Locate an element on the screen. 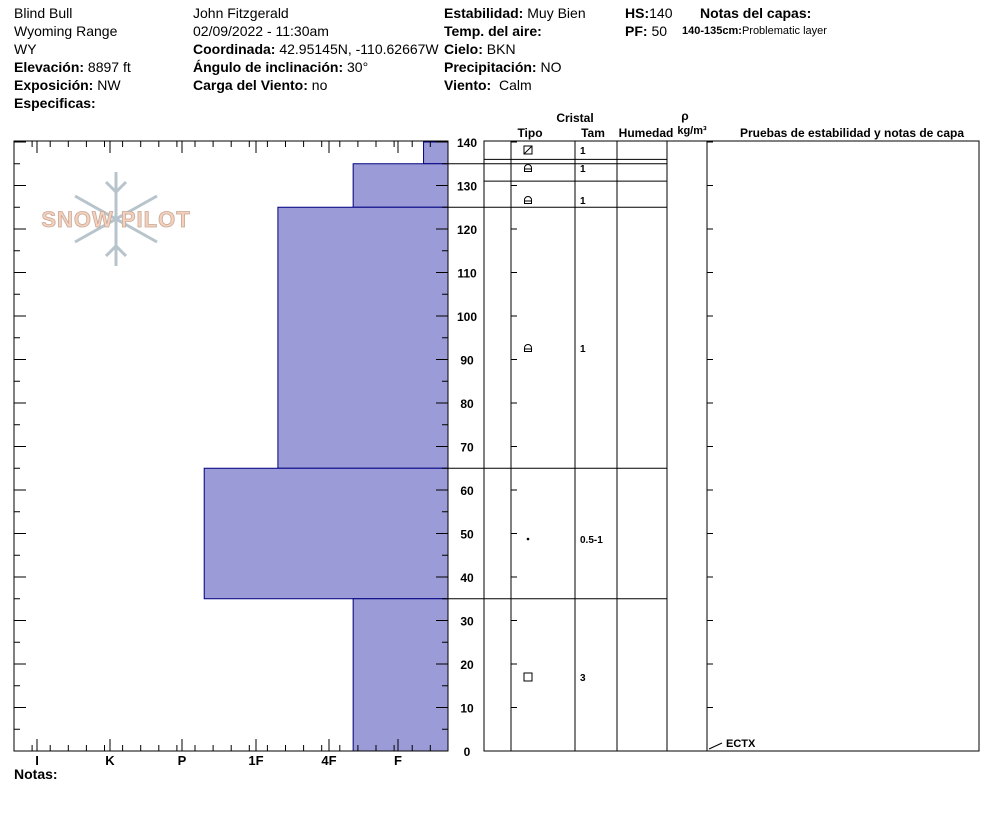 The image size is (994, 840). elevation-label: Elevación: is located at coordinates (49, 67).